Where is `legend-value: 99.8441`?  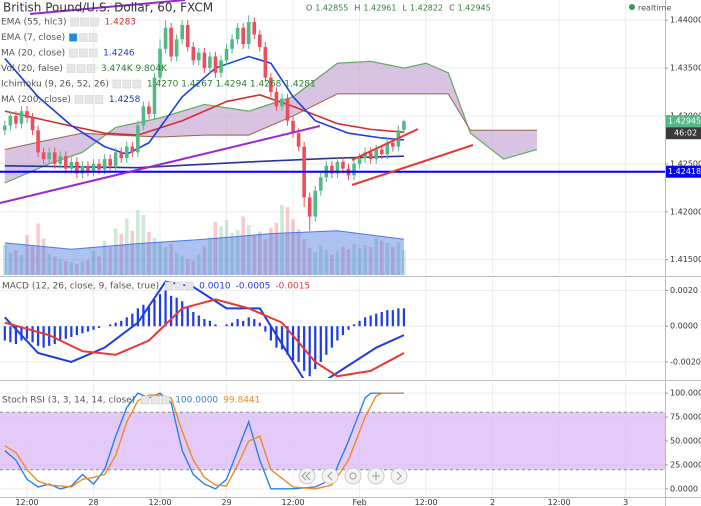
legend-value: 99.8441 is located at coordinates (241, 401).